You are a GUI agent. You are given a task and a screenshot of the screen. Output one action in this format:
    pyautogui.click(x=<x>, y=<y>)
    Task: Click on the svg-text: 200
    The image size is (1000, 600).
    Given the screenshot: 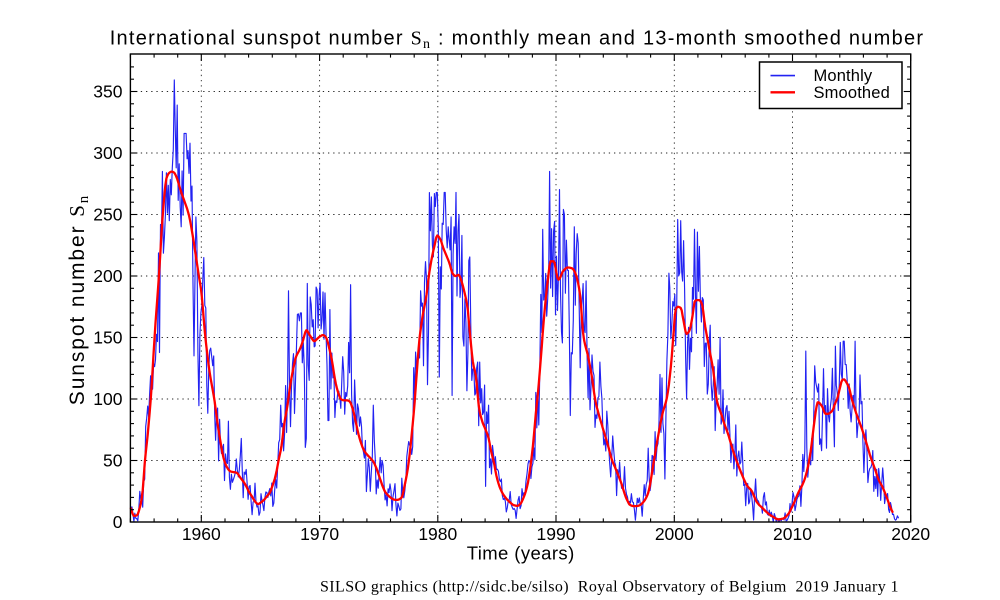 What is the action you would take?
    pyautogui.click(x=107, y=276)
    